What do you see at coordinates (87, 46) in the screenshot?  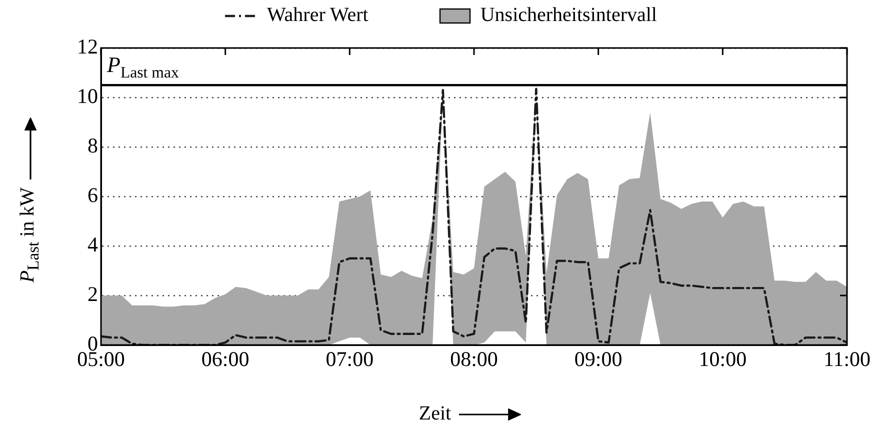 I see `y-tick-label: 12` at bounding box center [87, 46].